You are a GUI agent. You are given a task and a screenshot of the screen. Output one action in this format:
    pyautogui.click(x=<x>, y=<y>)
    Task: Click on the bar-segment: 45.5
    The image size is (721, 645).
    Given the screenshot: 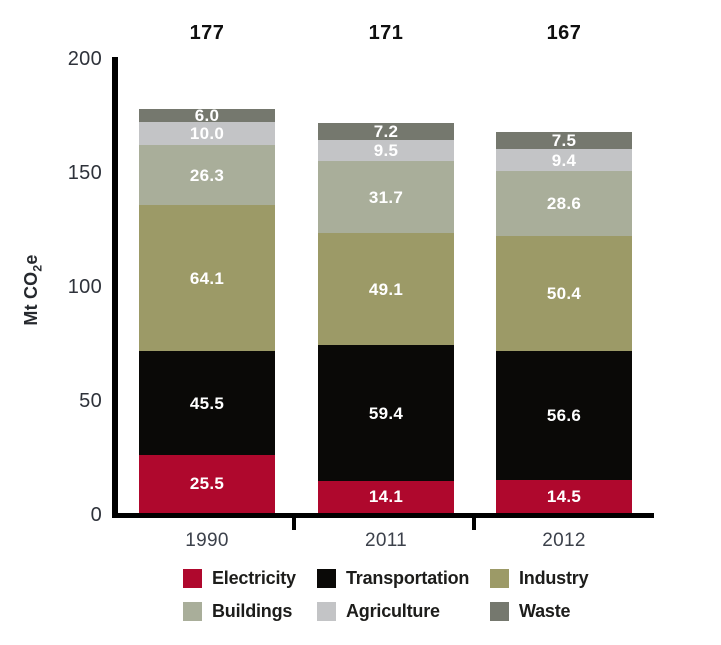 What is the action you would take?
    pyautogui.click(x=207, y=403)
    